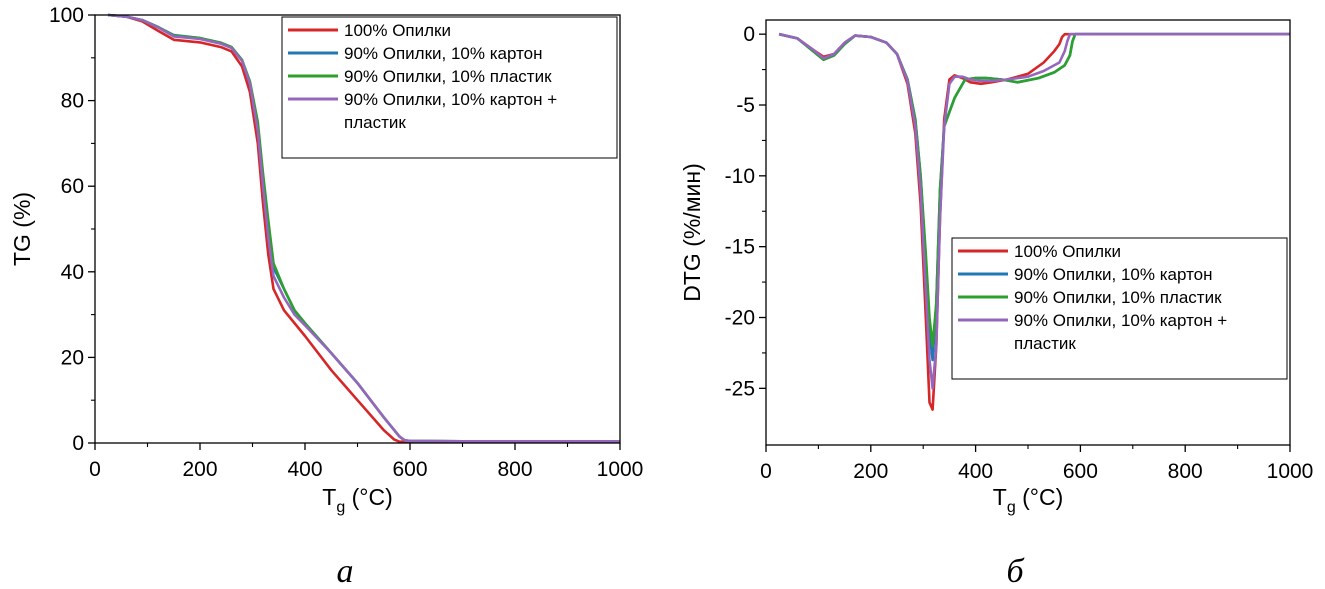 The image size is (1325, 589). I want to click on panel-letter: б, so click(1015, 571).